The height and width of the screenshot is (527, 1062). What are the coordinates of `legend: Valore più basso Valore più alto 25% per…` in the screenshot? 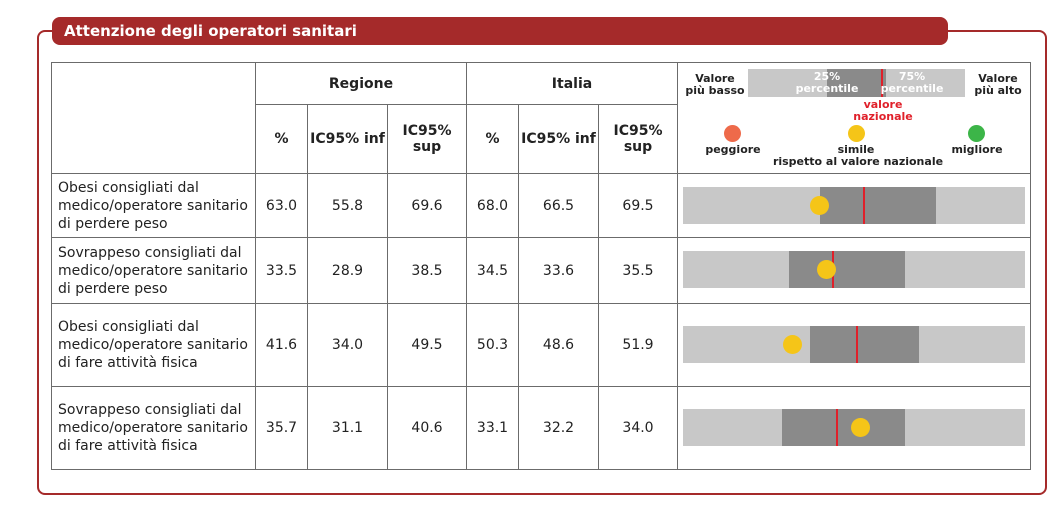 It's located at (854, 118).